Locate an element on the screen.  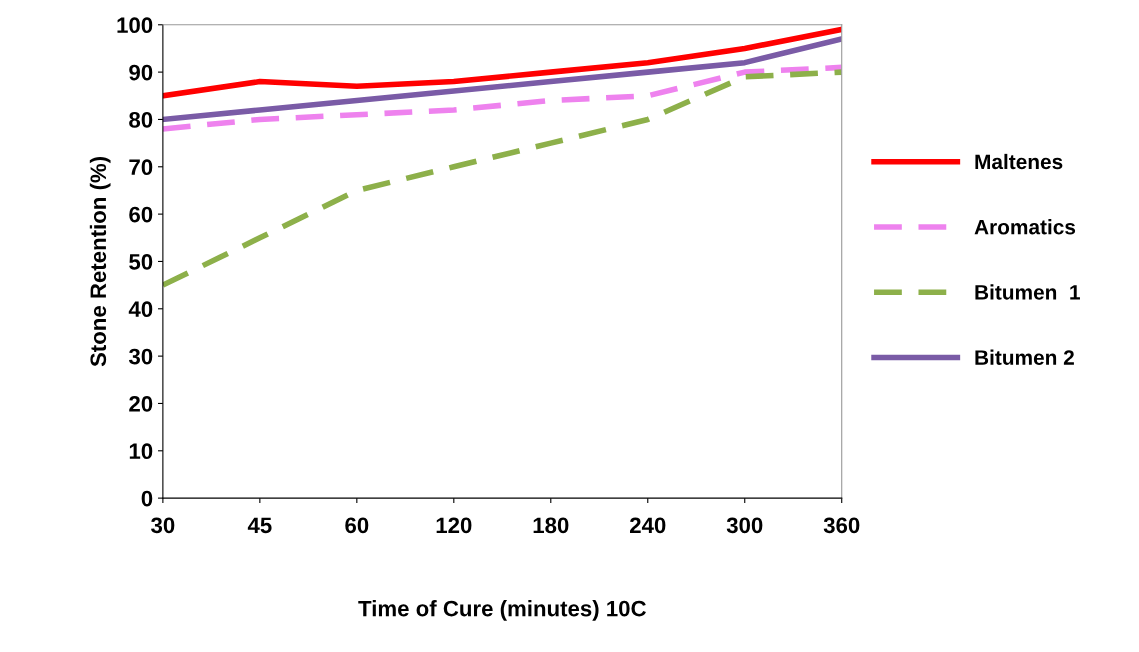
x-tick-label: 240 is located at coordinates (648, 525).